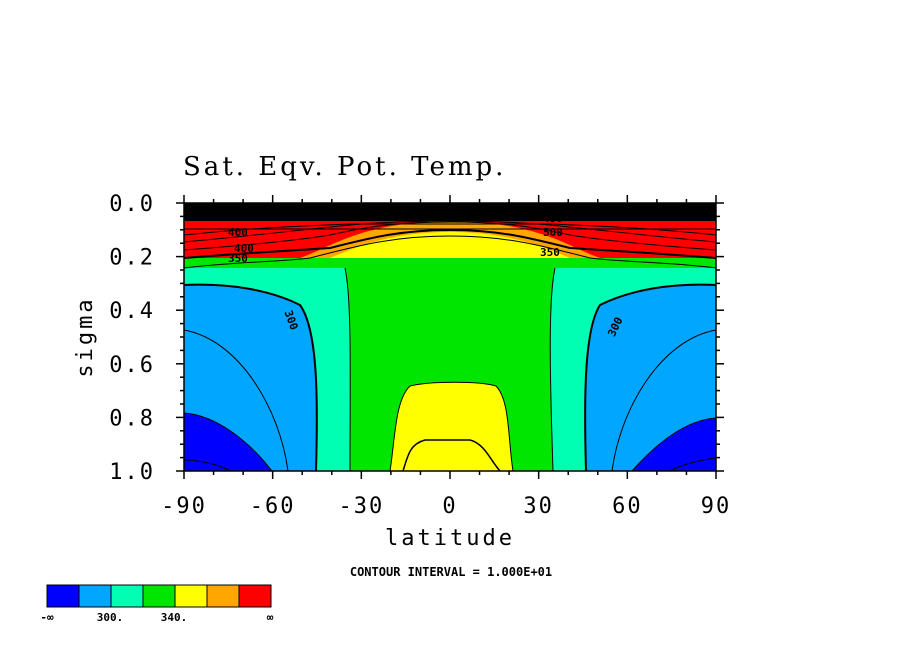 This screenshot has width=904, height=654. What do you see at coordinates (450, 212) in the screenshot?
I see `fill-band-top-black` at bounding box center [450, 212].